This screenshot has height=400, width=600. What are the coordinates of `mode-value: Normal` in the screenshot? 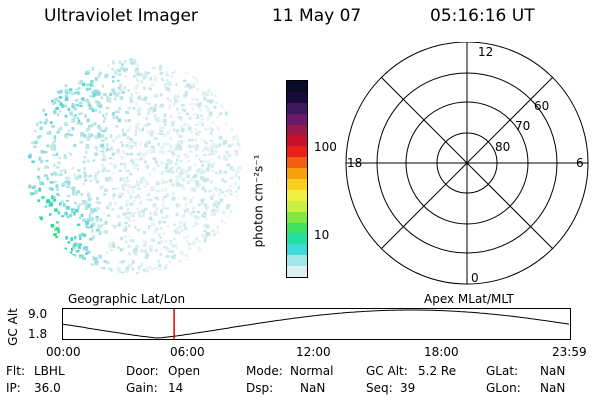 It's located at (312, 371).